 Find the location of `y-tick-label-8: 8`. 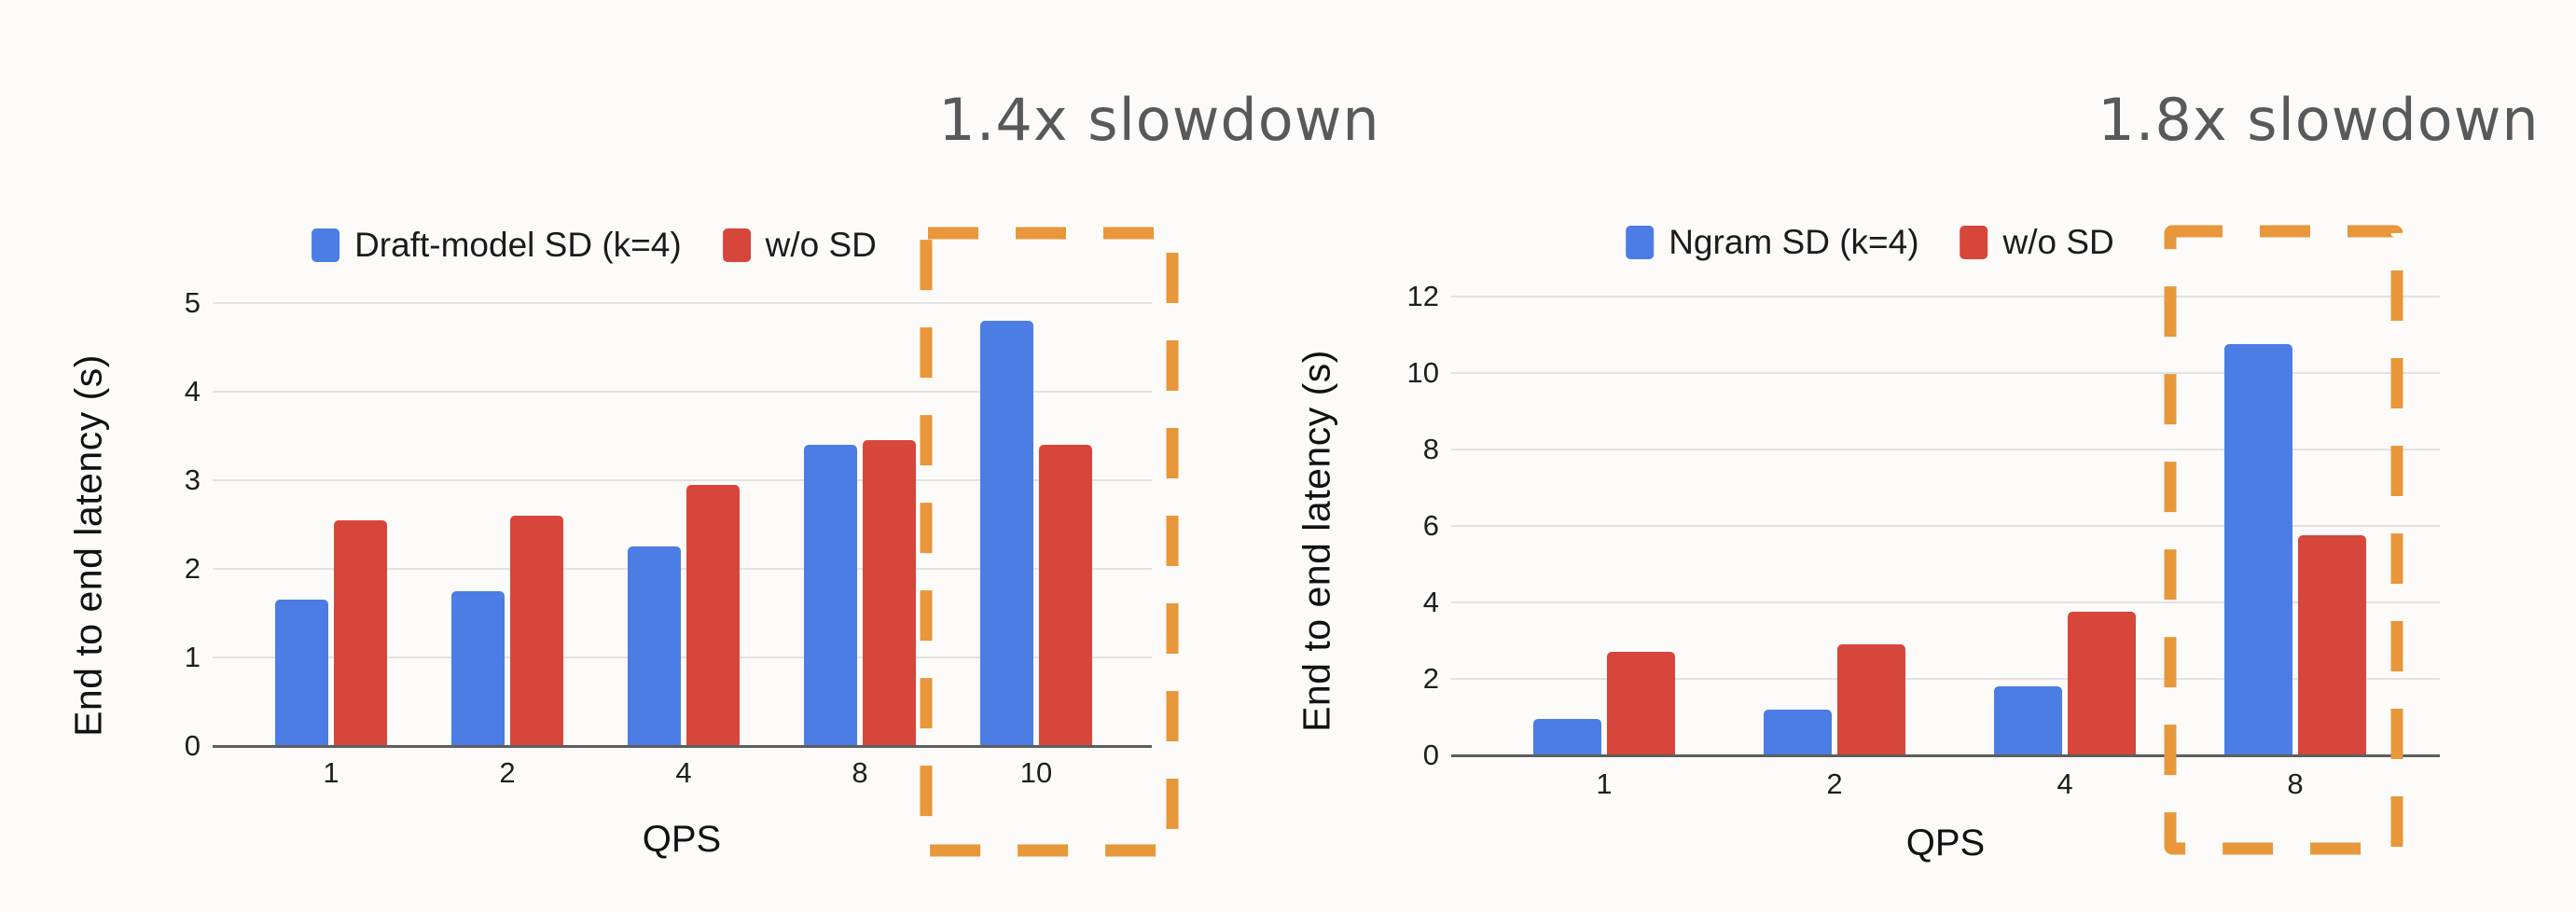

y-tick-label-8: 8 is located at coordinates (1430, 449).